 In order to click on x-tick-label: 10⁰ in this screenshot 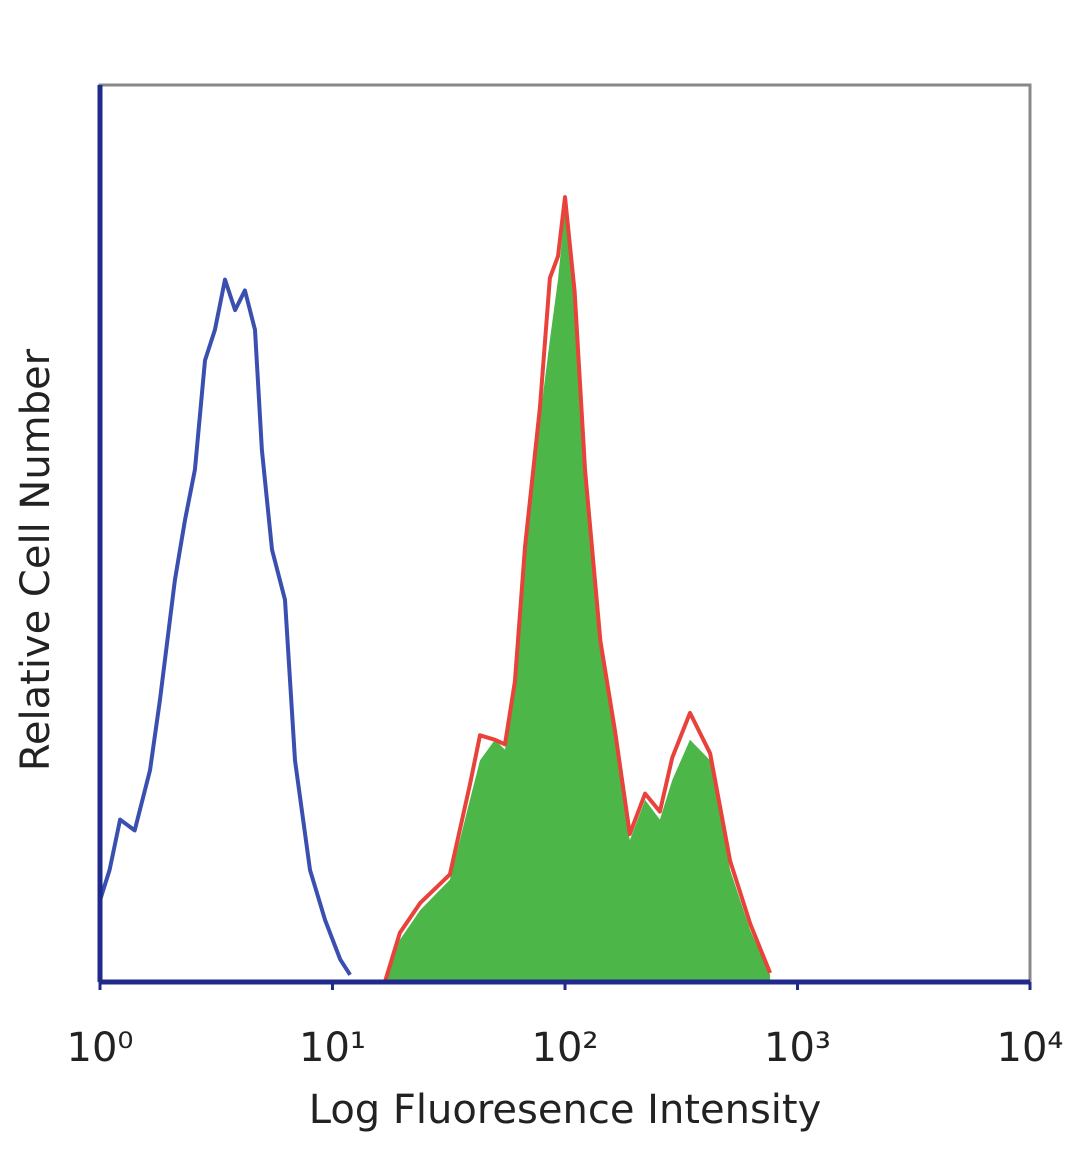, I will do `click(100, 1048)`.